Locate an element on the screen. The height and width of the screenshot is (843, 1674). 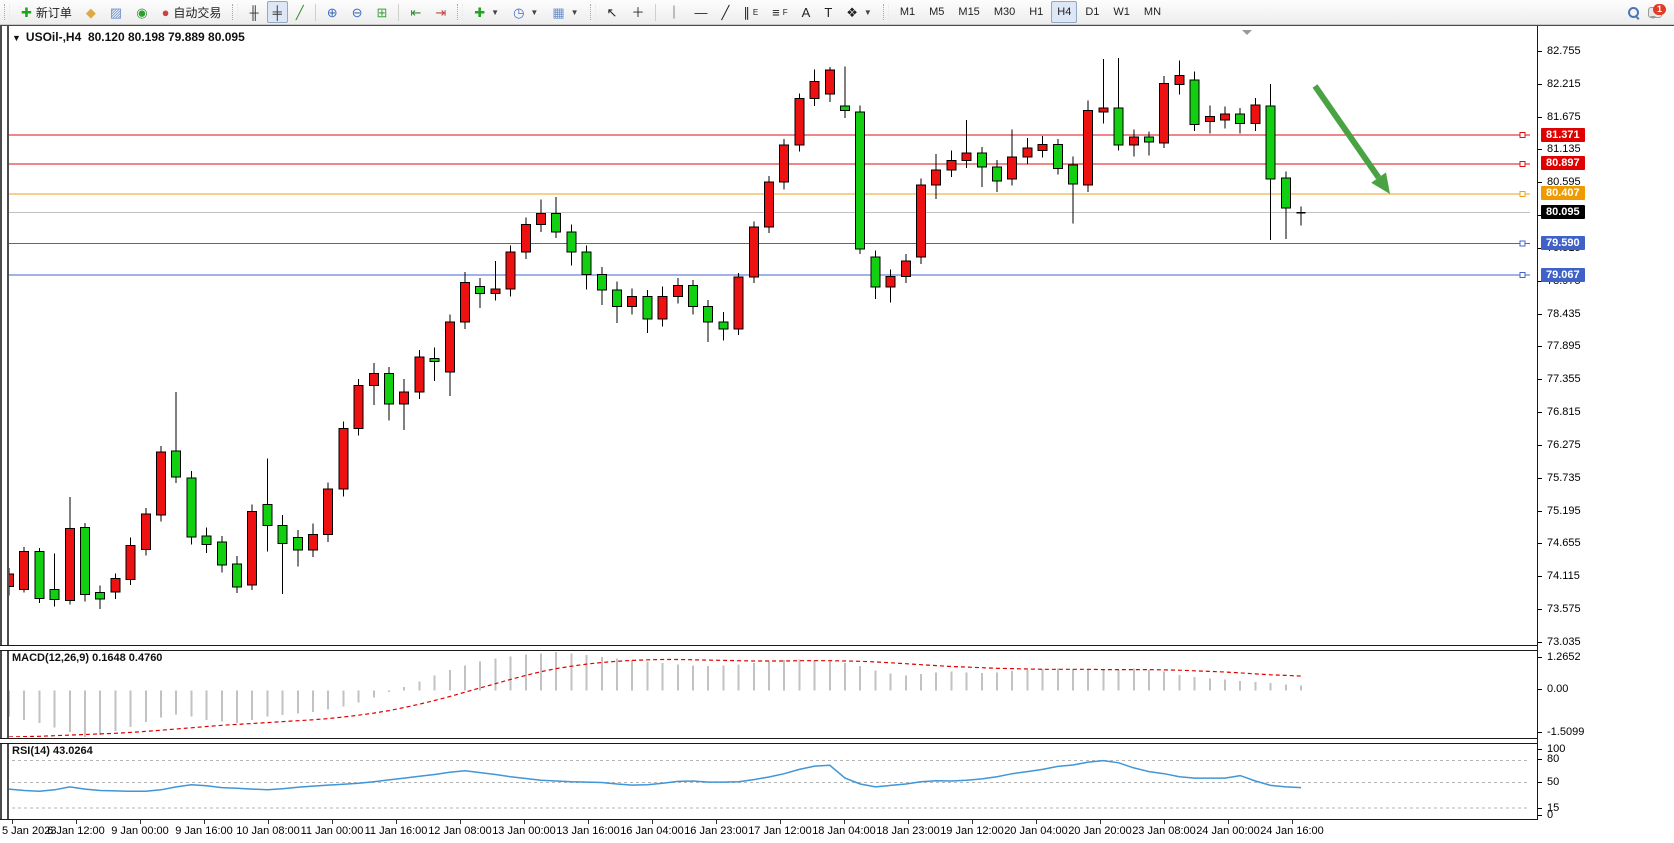
zoom-out-button: ⊖ is located at coordinates (357, 12).